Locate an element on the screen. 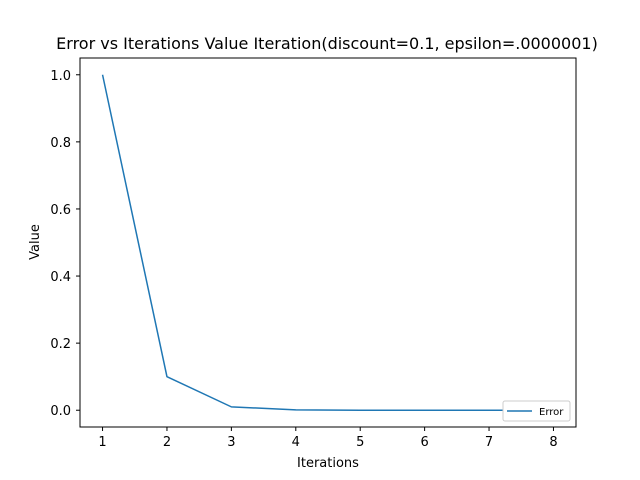  x-tick-label: 3 is located at coordinates (231, 442).